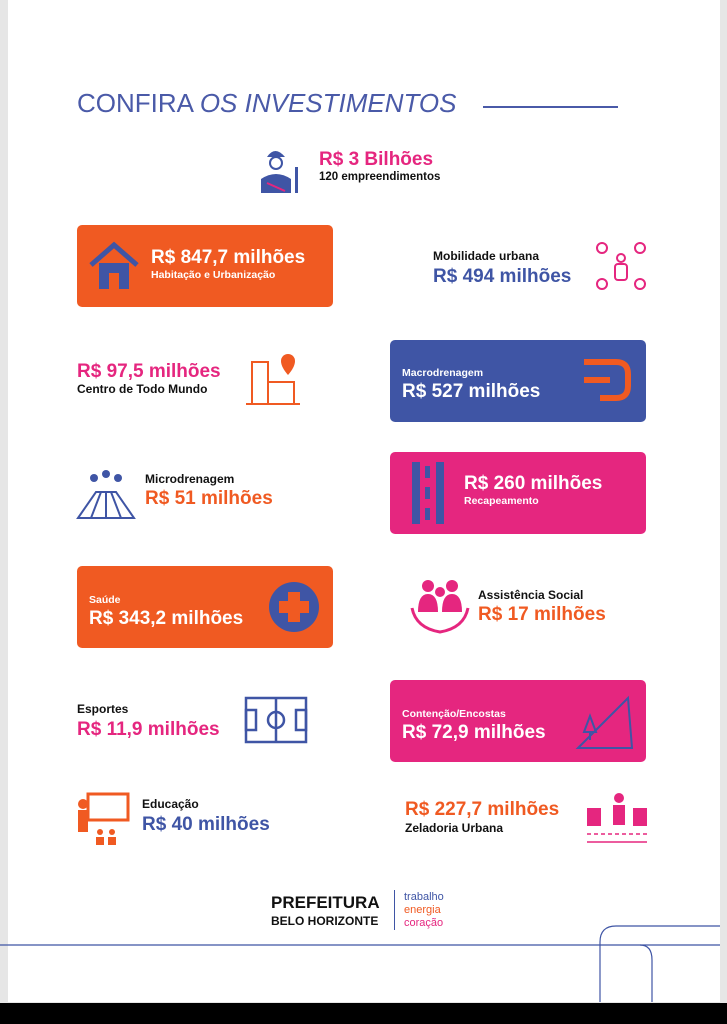 Image resolution: width=727 pixels, height=1024 pixels. I want to click on worker-icon, so click(279, 172).